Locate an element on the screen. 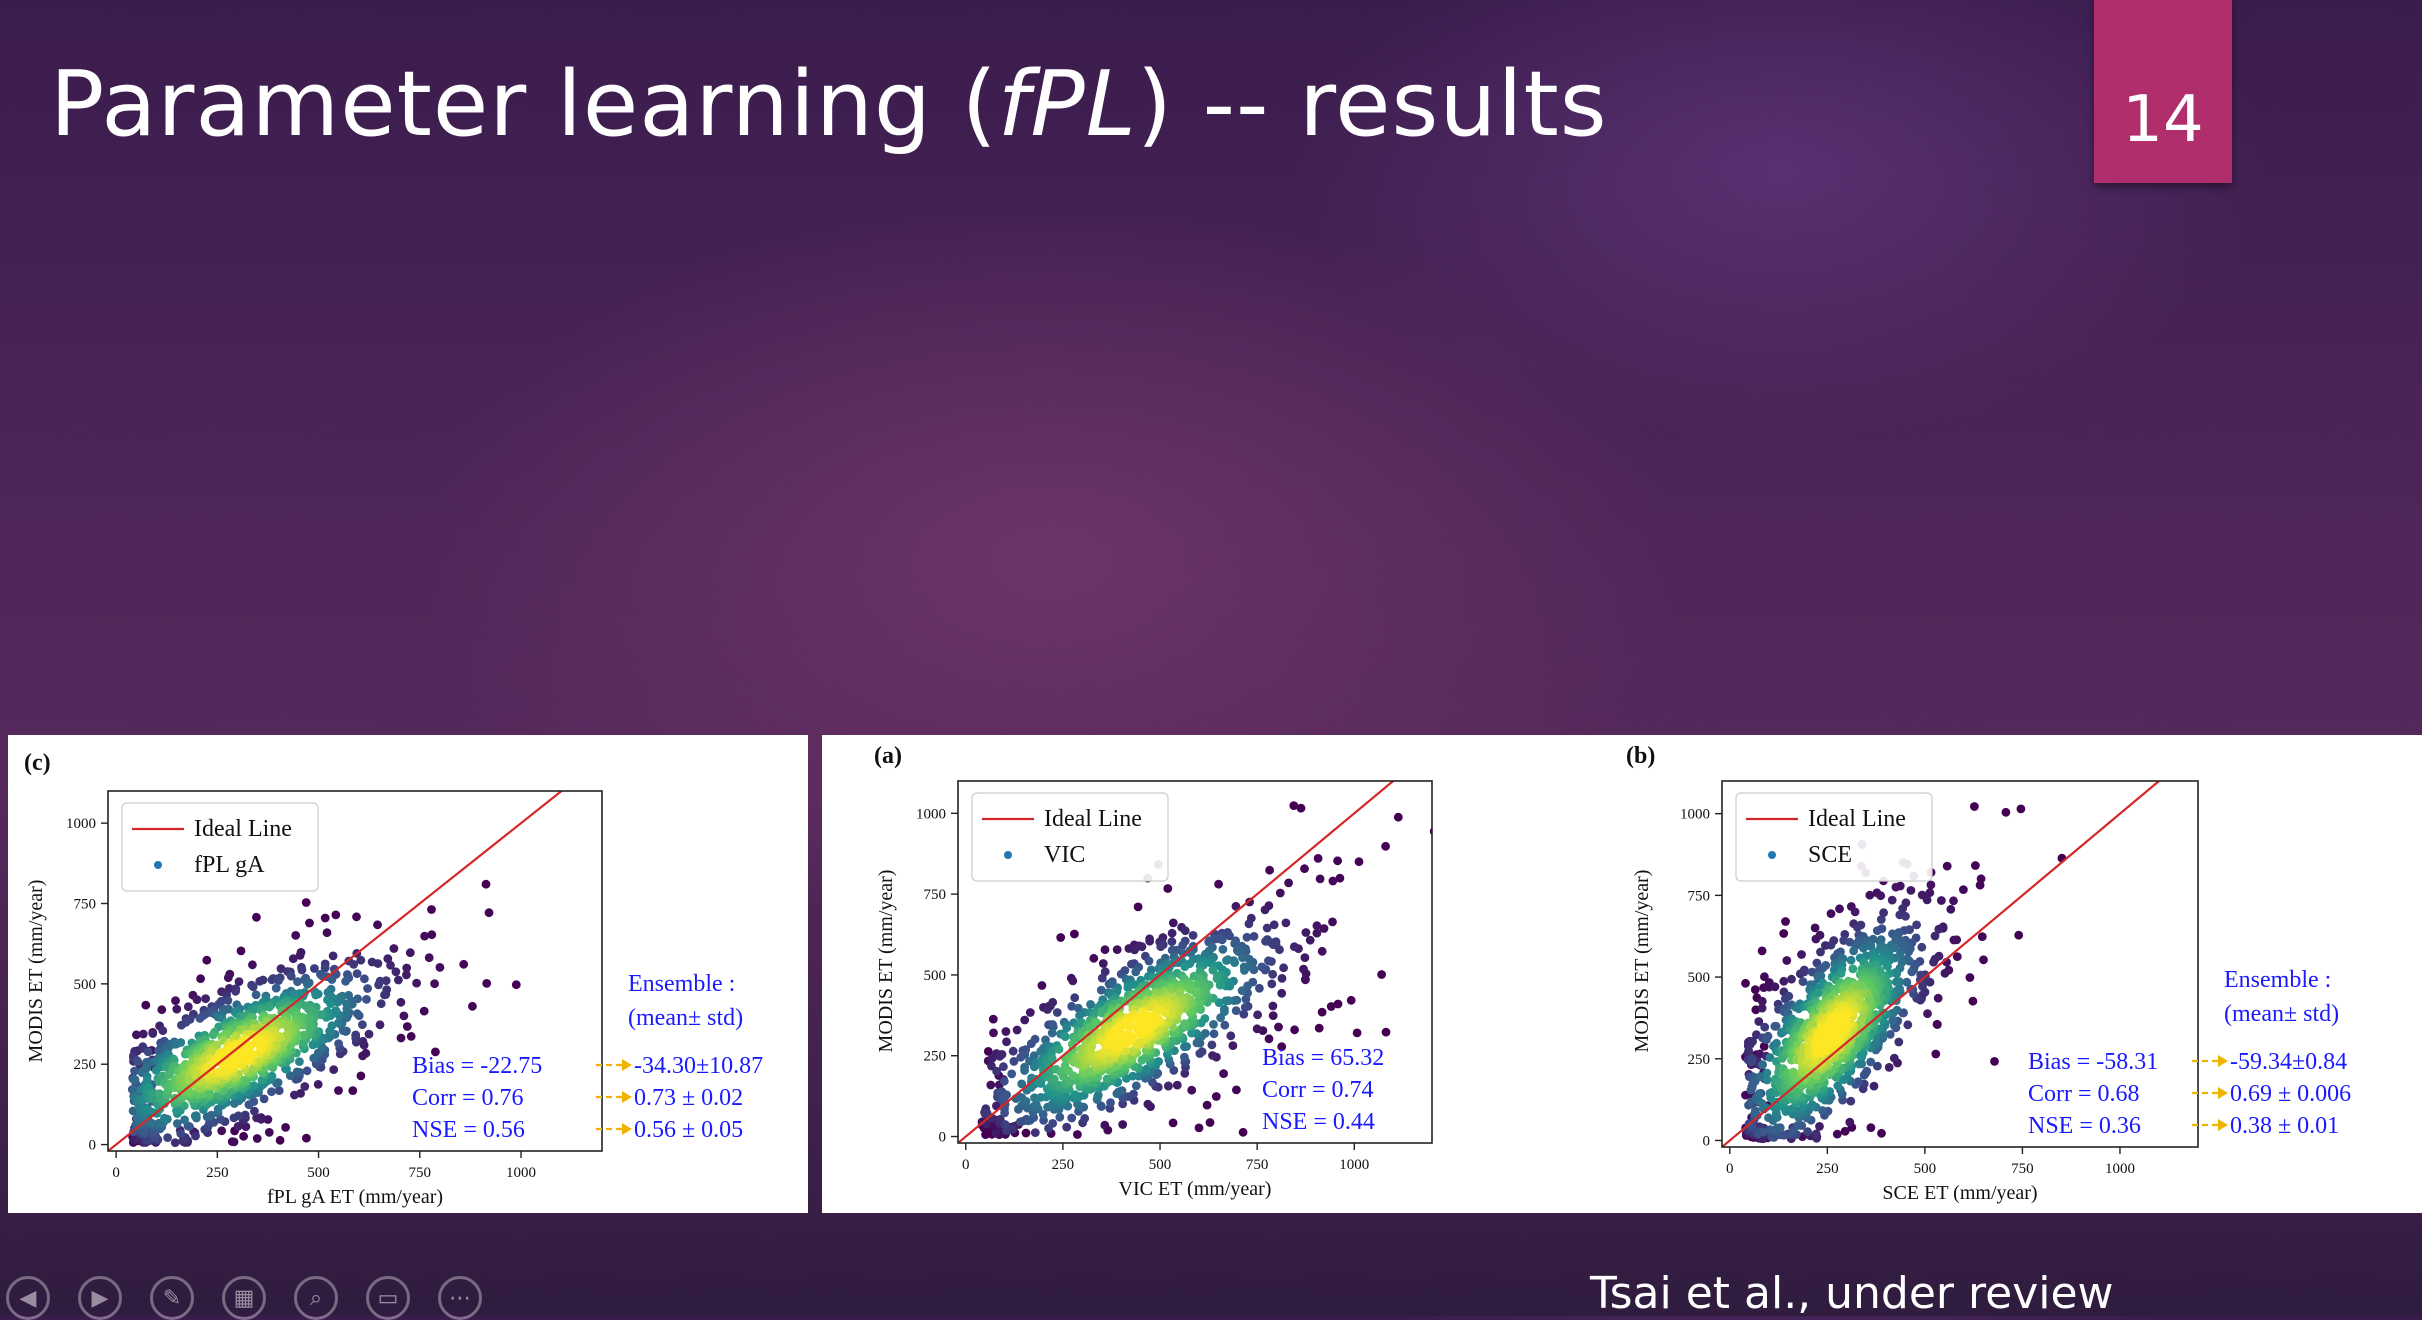  ensemble-value: 0.69 ± 0.006 is located at coordinates (2290, 1094).